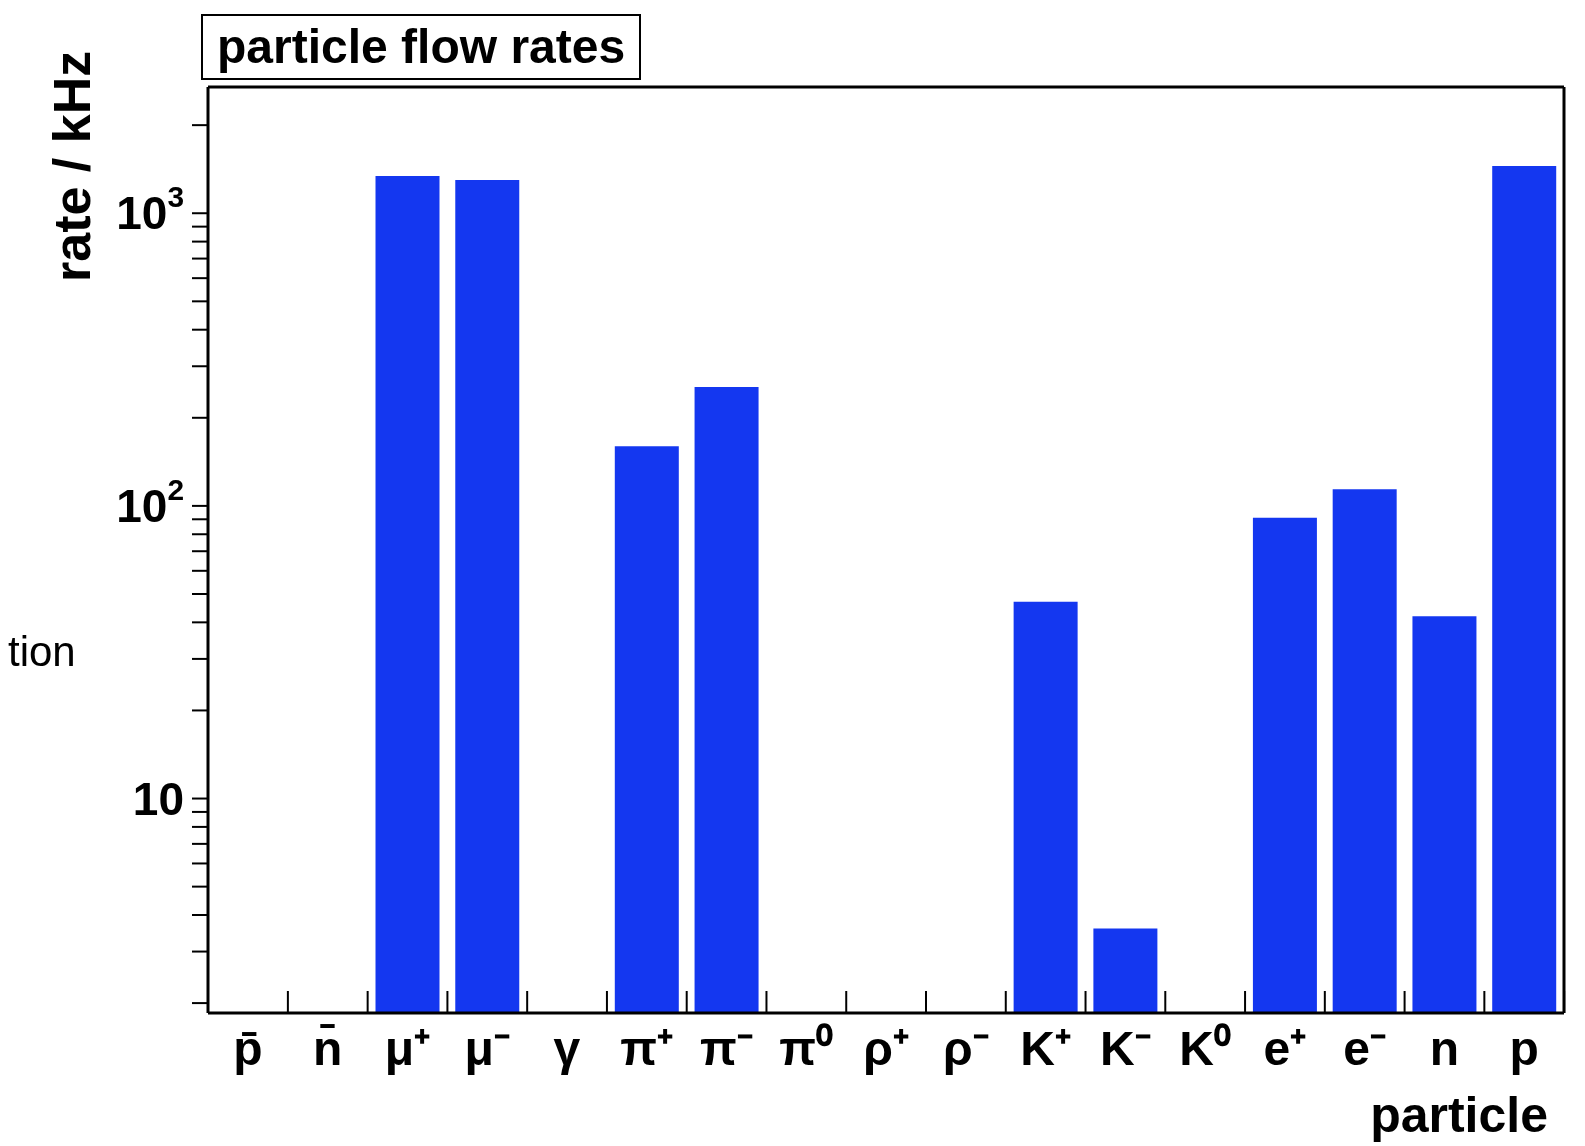  Describe the element at coordinates (71, 166) in the screenshot. I see `y-axis-title: rate / kHz` at that location.